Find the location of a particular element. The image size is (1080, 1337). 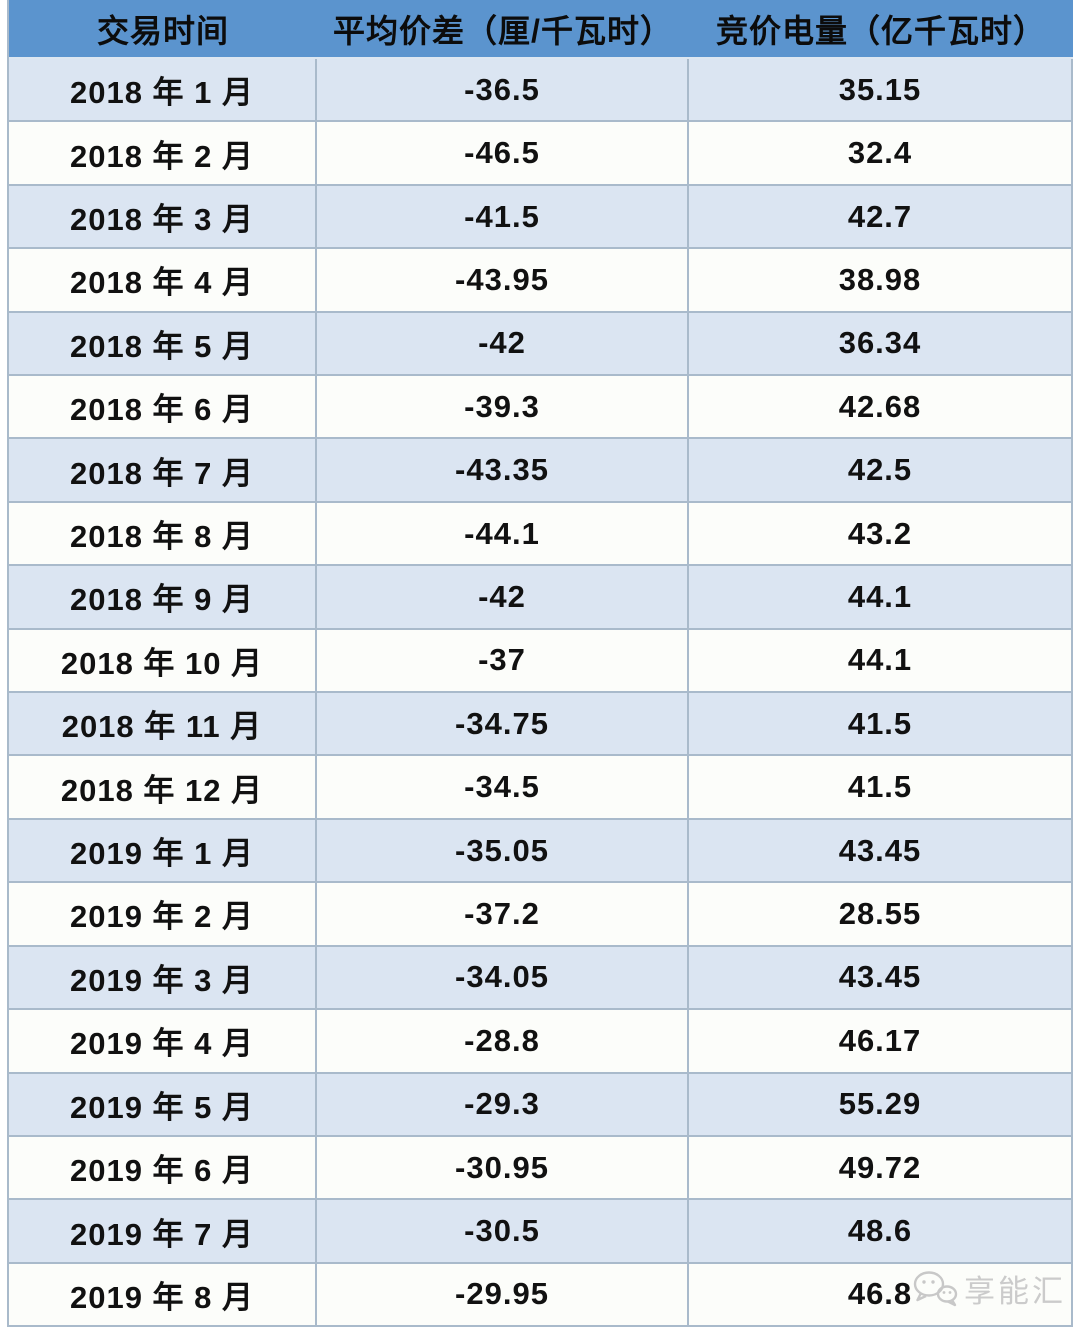

header-cell-avg-spread: 平均价差（厘/千瓦时） is located at coordinates (503, 30).